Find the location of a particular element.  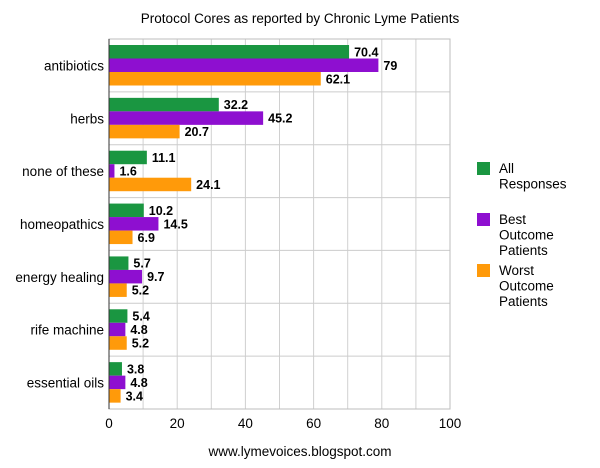

x-tick-label: 100 is located at coordinates (450, 423).